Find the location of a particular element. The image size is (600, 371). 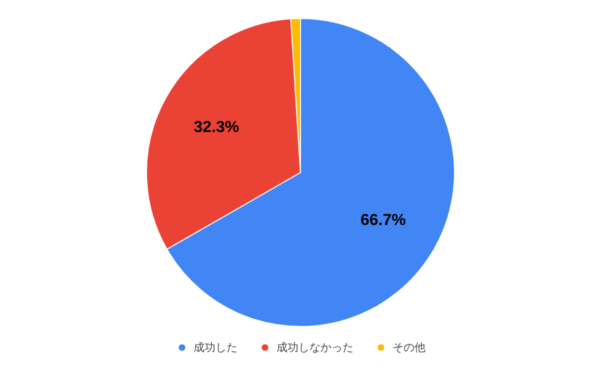

data-label: 66.7% is located at coordinates (383, 220).